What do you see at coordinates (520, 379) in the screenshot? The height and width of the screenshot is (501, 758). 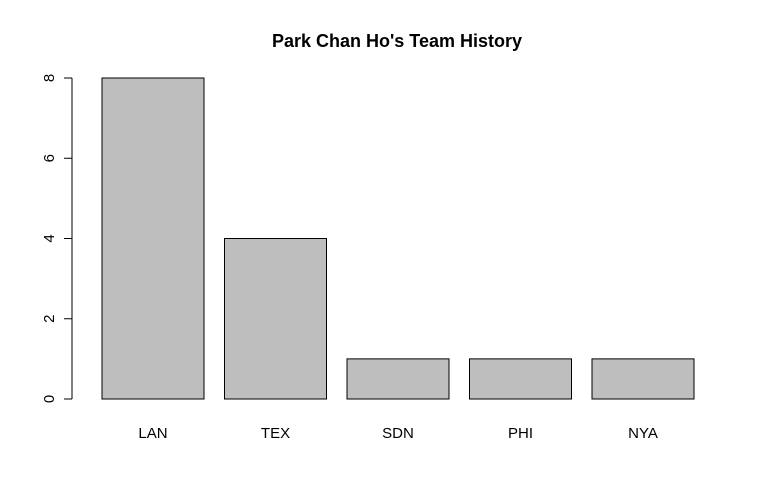 I see `bar-phi` at bounding box center [520, 379].